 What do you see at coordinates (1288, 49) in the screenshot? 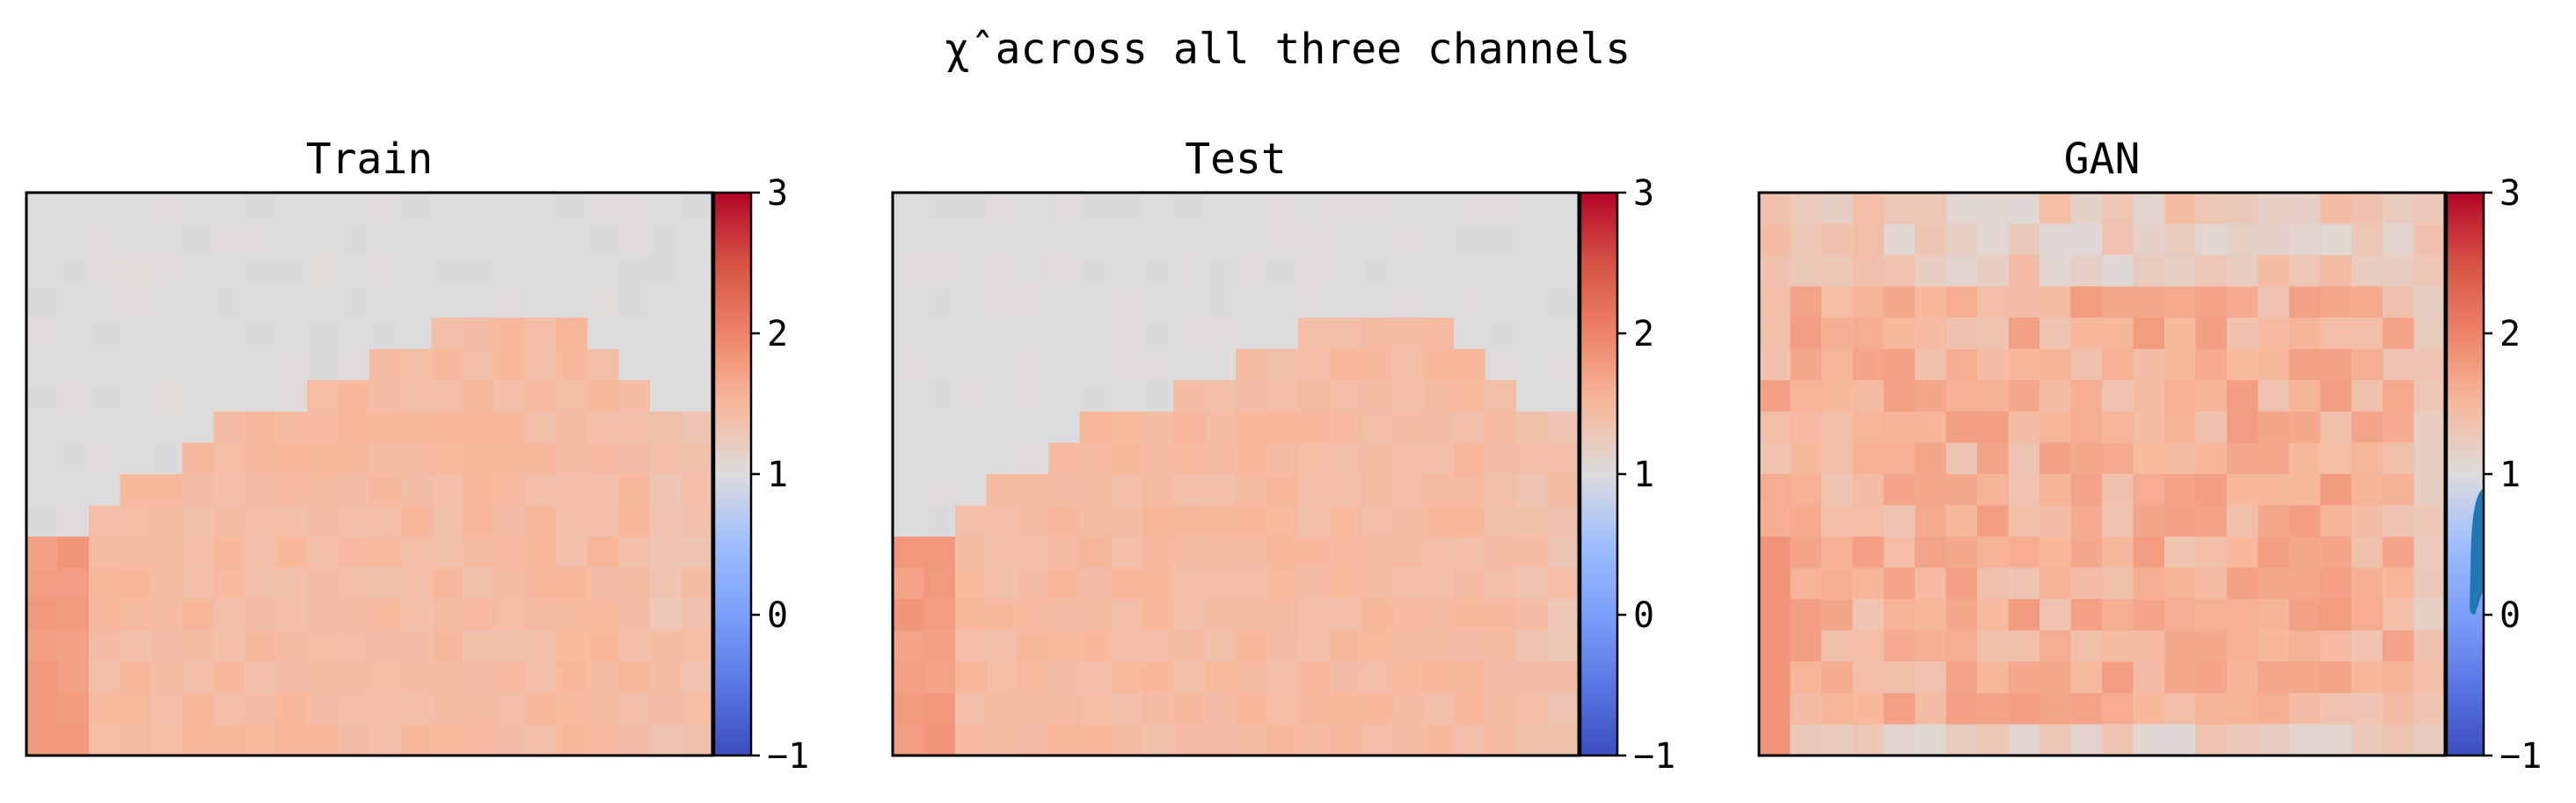
I see `figure-title: χ̂ across all three channels` at bounding box center [1288, 49].